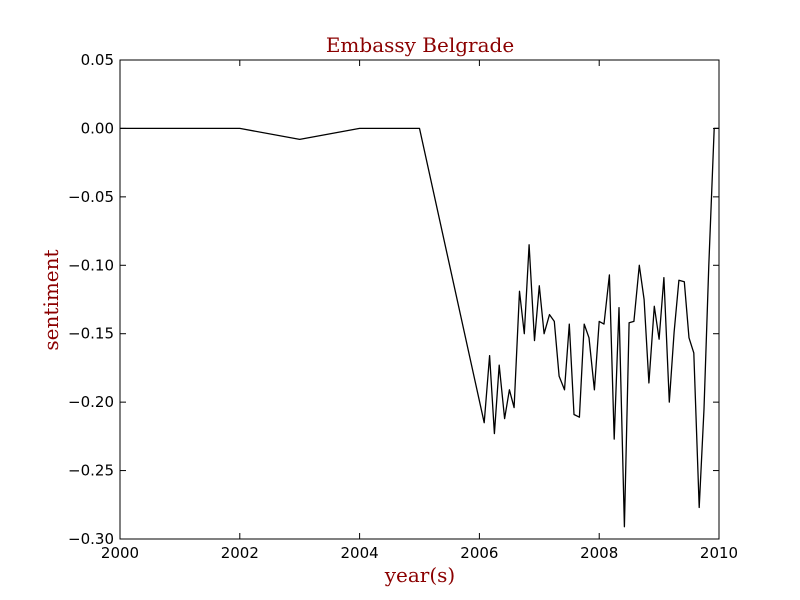 This screenshot has width=800, height=600. Describe the element at coordinates (91, 539) in the screenshot. I see `y-tick-label: −0.30` at that location.